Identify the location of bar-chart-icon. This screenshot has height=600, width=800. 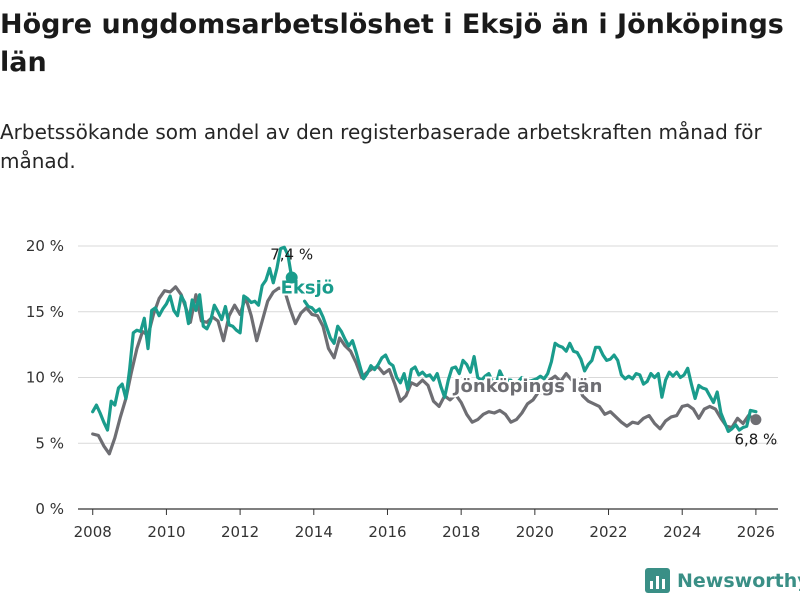
(657, 580).